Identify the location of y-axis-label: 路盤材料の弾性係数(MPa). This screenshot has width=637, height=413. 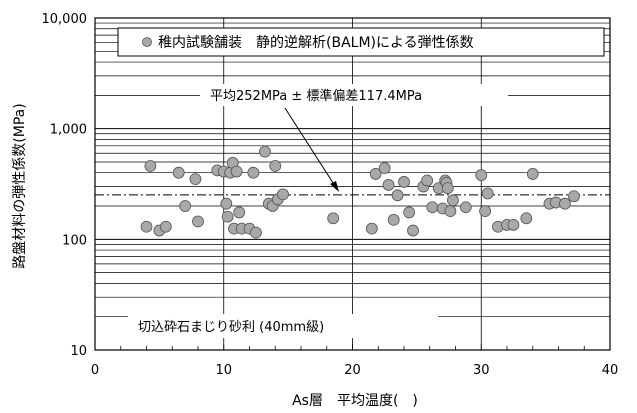
(20, 185).